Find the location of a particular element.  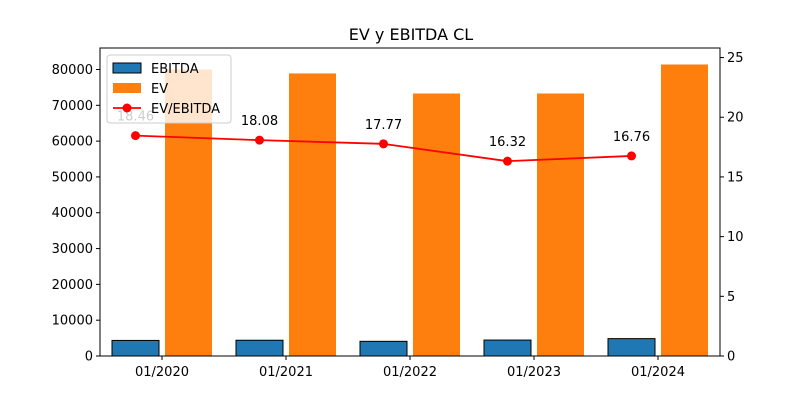

y-tick-label: 30000 is located at coordinates (72, 249).